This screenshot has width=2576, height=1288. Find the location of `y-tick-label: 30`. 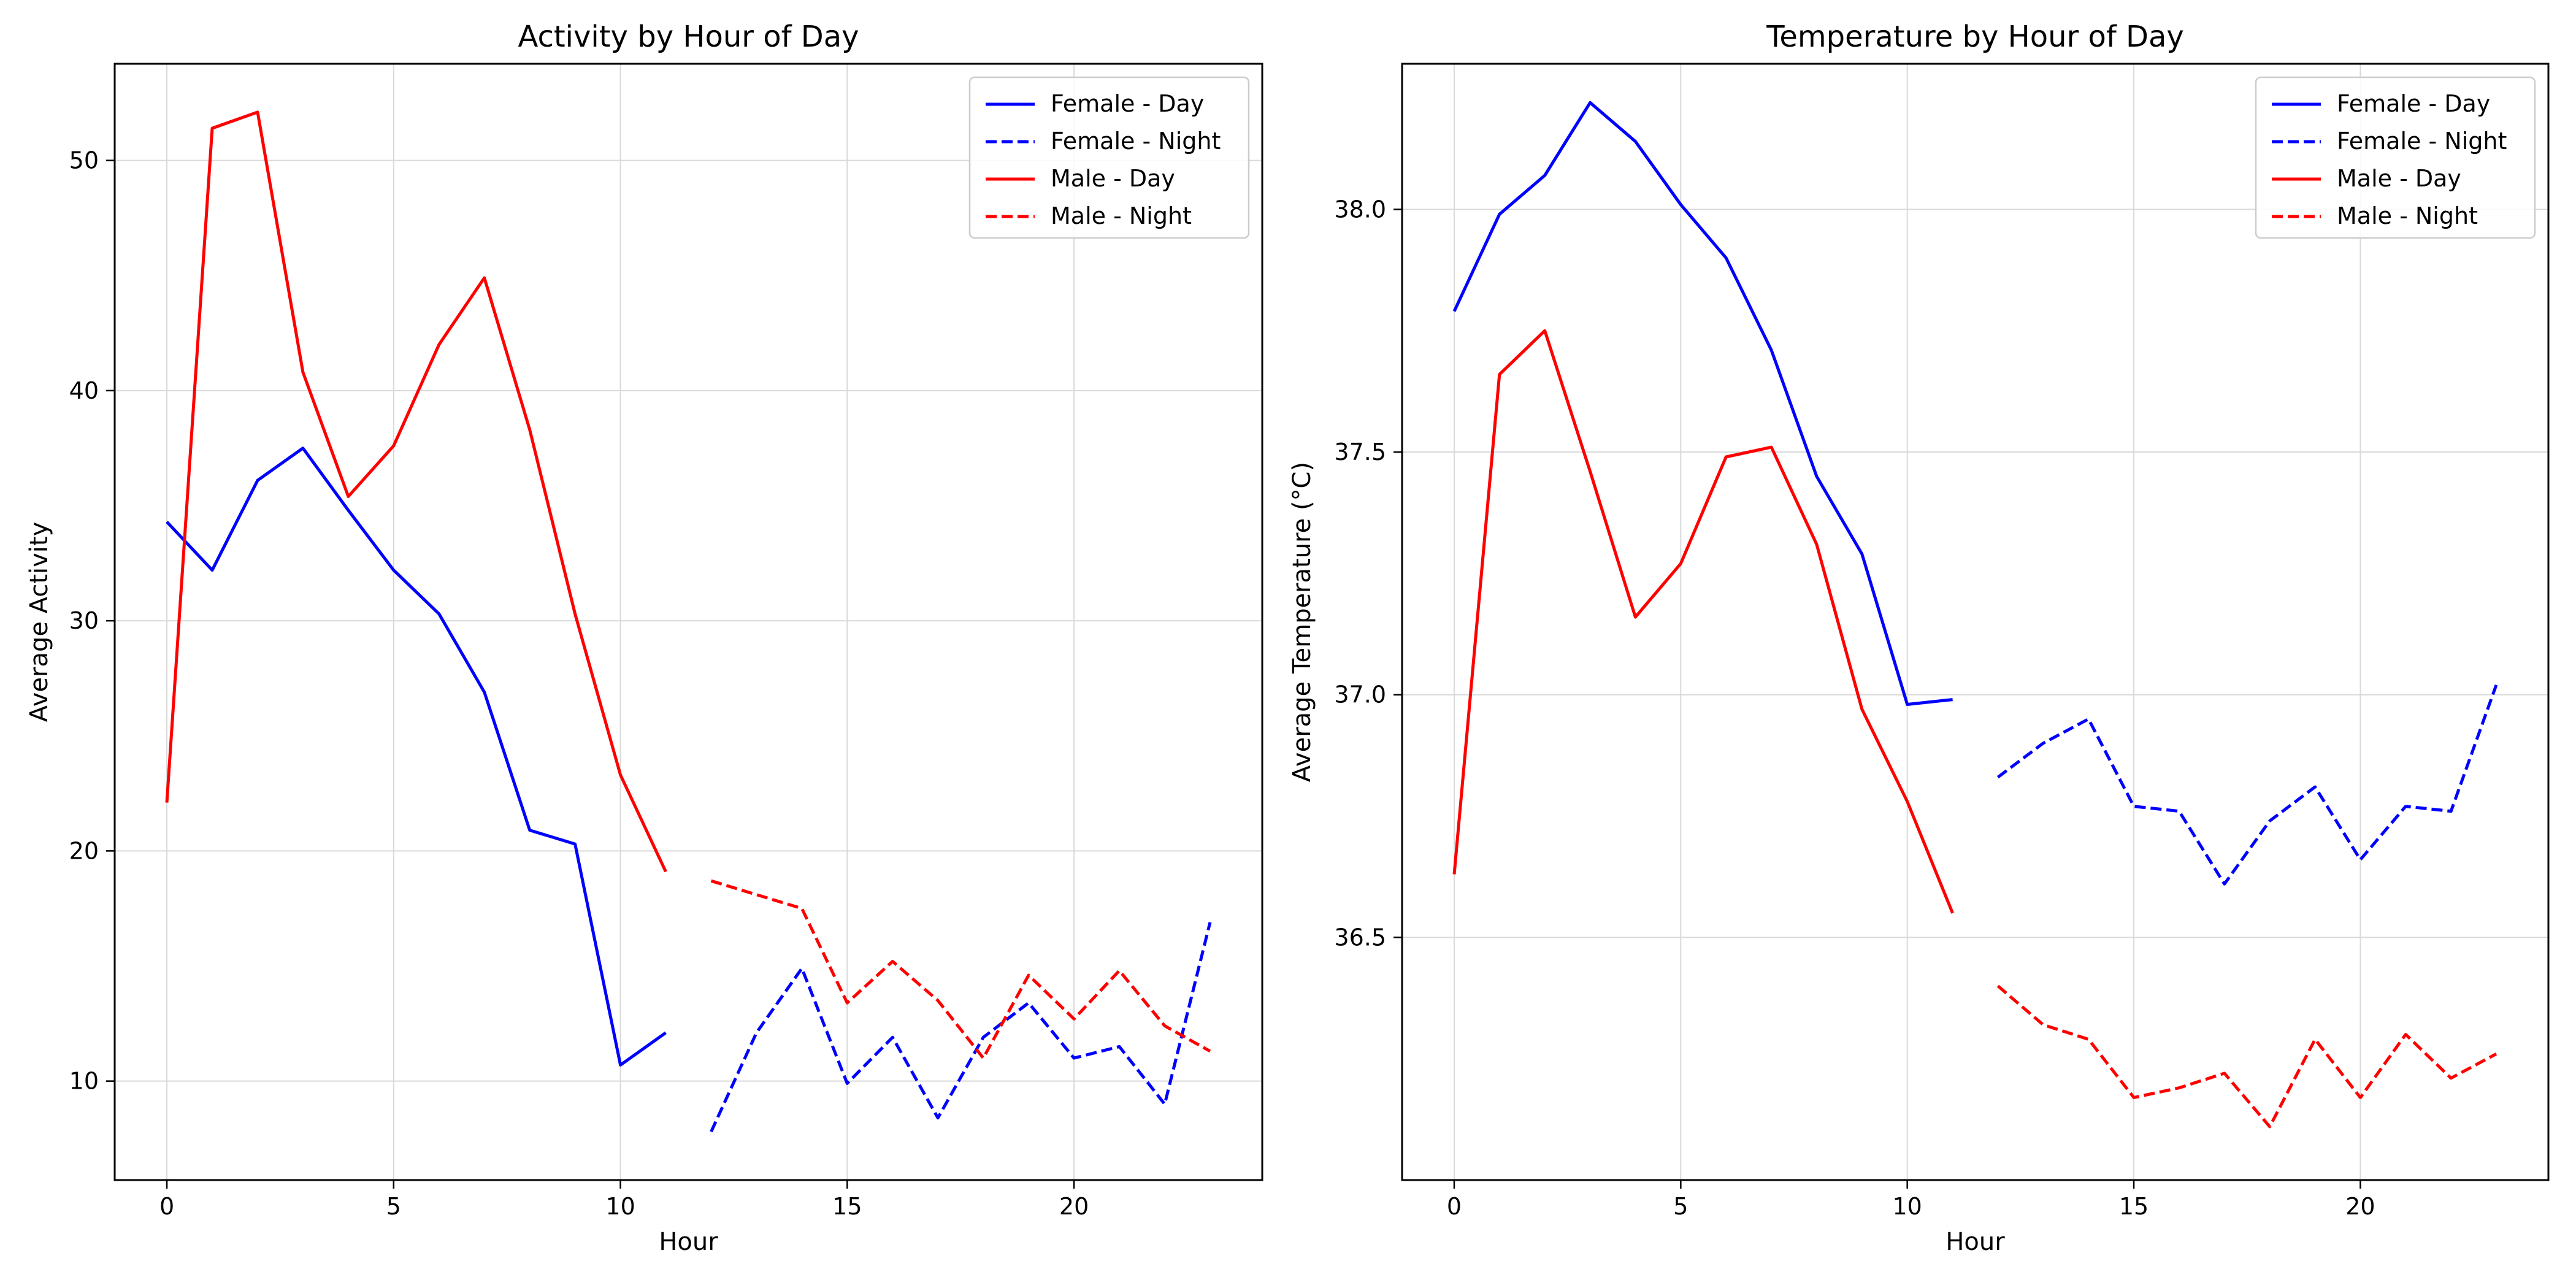

y-tick-label: 30 is located at coordinates (84, 620).